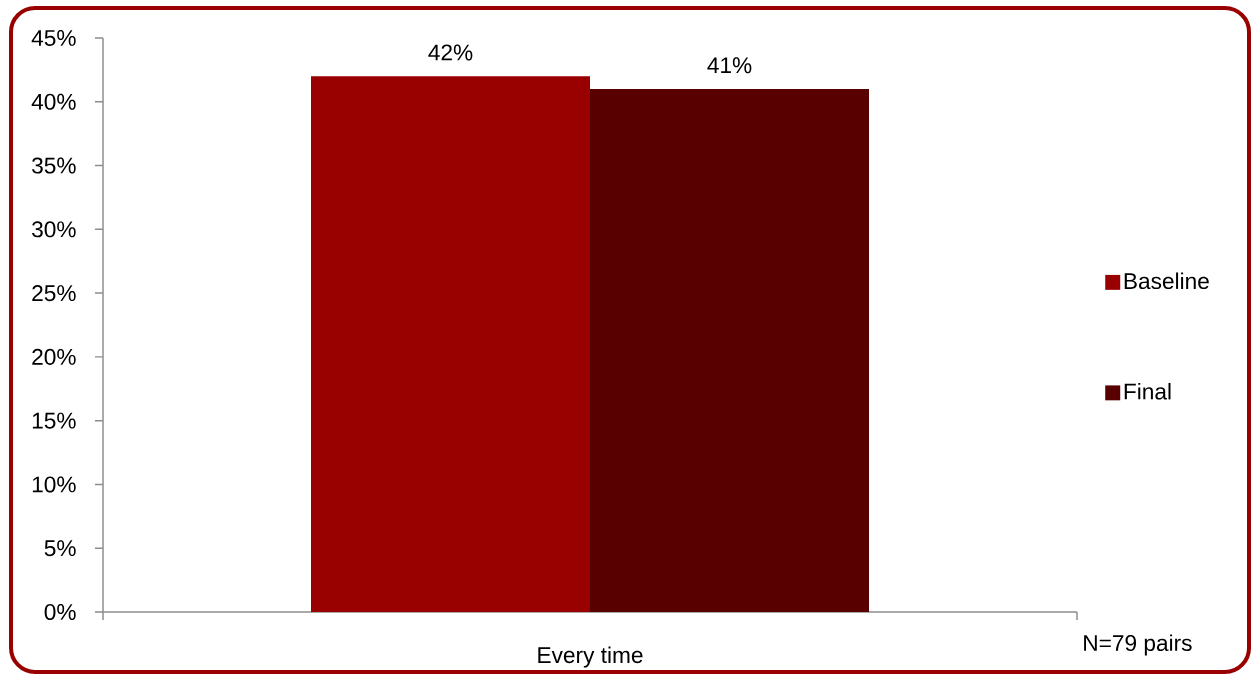 The width and height of the screenshot is (1254, 677). Describe the element at coordinates (54, 229) in the screenshot. I see `y-tick-label: 30%` at that location.